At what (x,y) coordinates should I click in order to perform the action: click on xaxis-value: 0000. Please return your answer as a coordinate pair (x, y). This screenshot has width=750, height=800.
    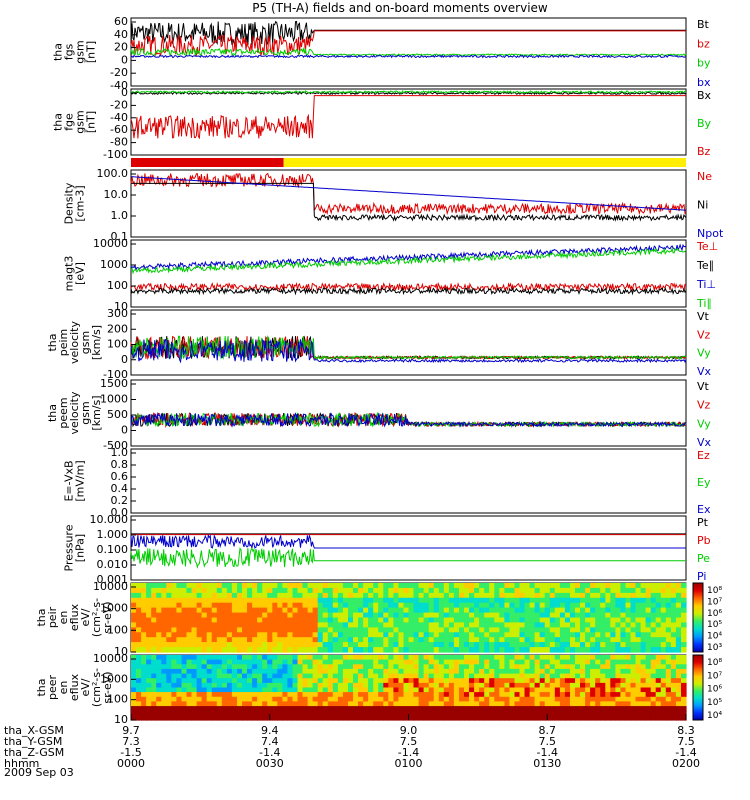
    Looking at the image, I should click on (131, 763).